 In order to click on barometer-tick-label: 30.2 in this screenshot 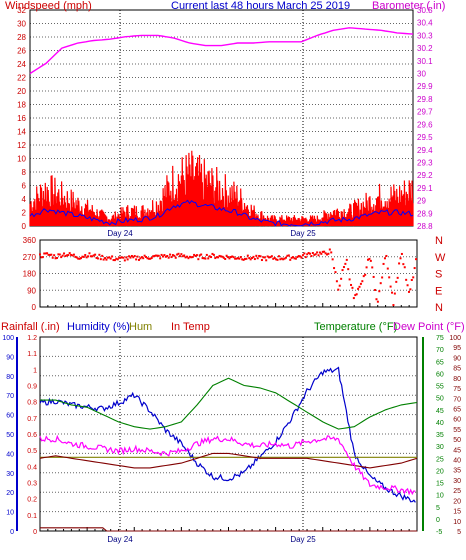, I will do `click(425, 48)`.